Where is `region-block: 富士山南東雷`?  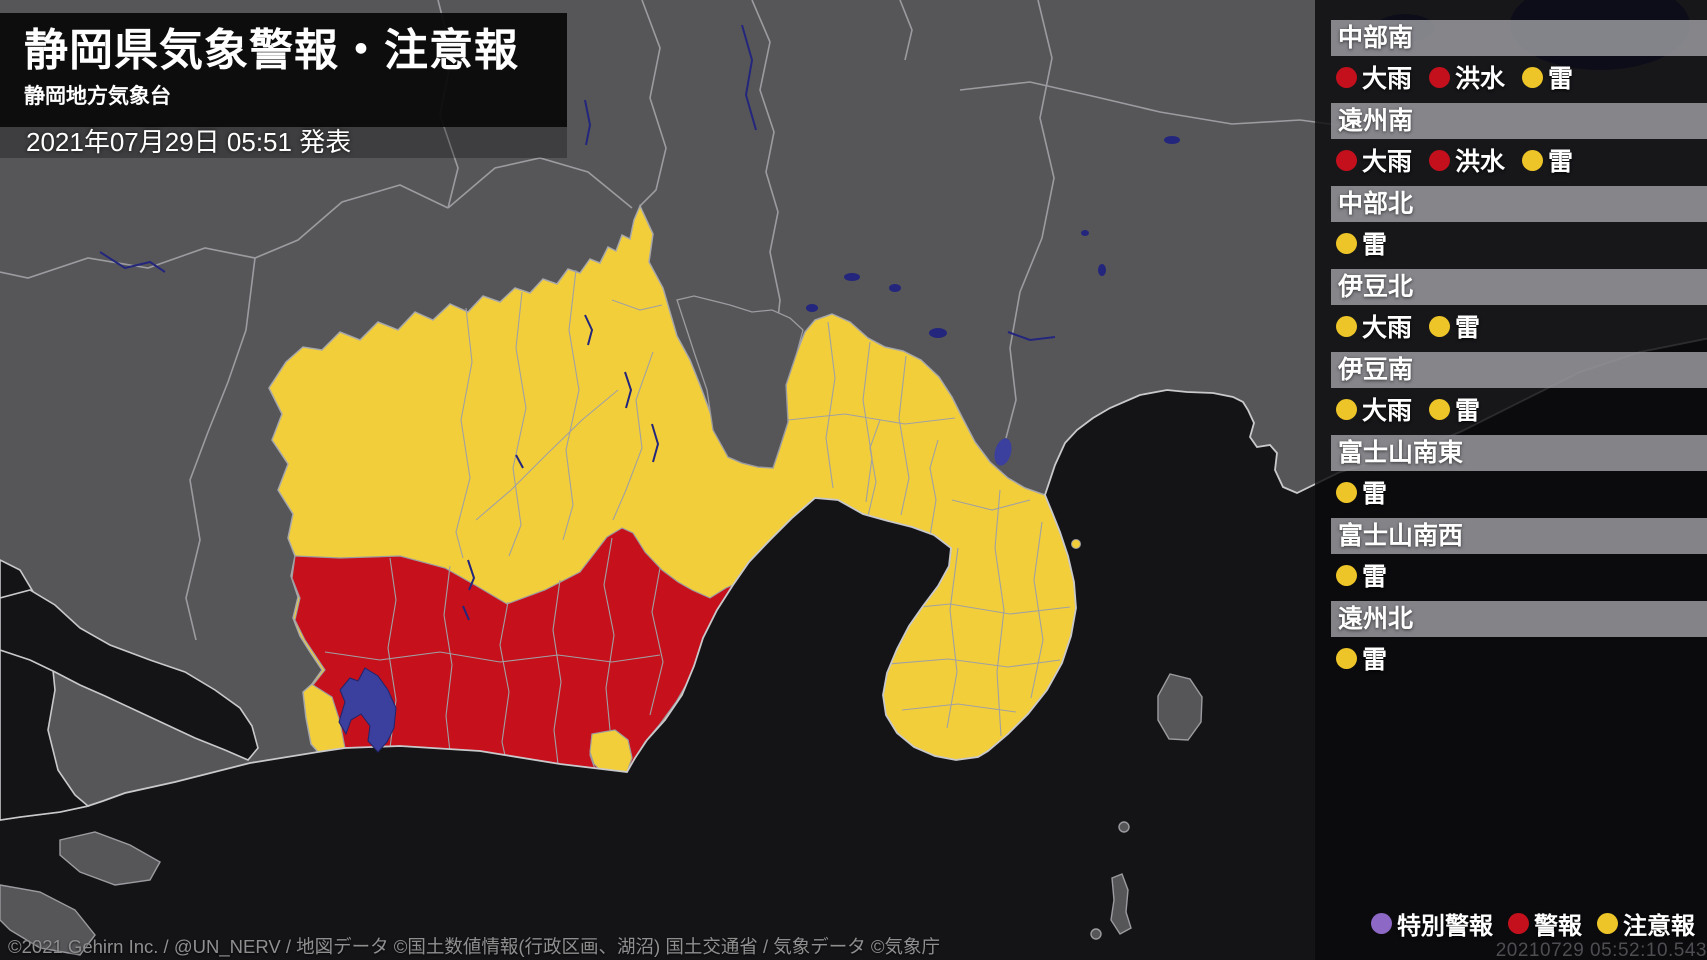 region-block: 富士山南東雷 is located at coordinates (1511, 471).